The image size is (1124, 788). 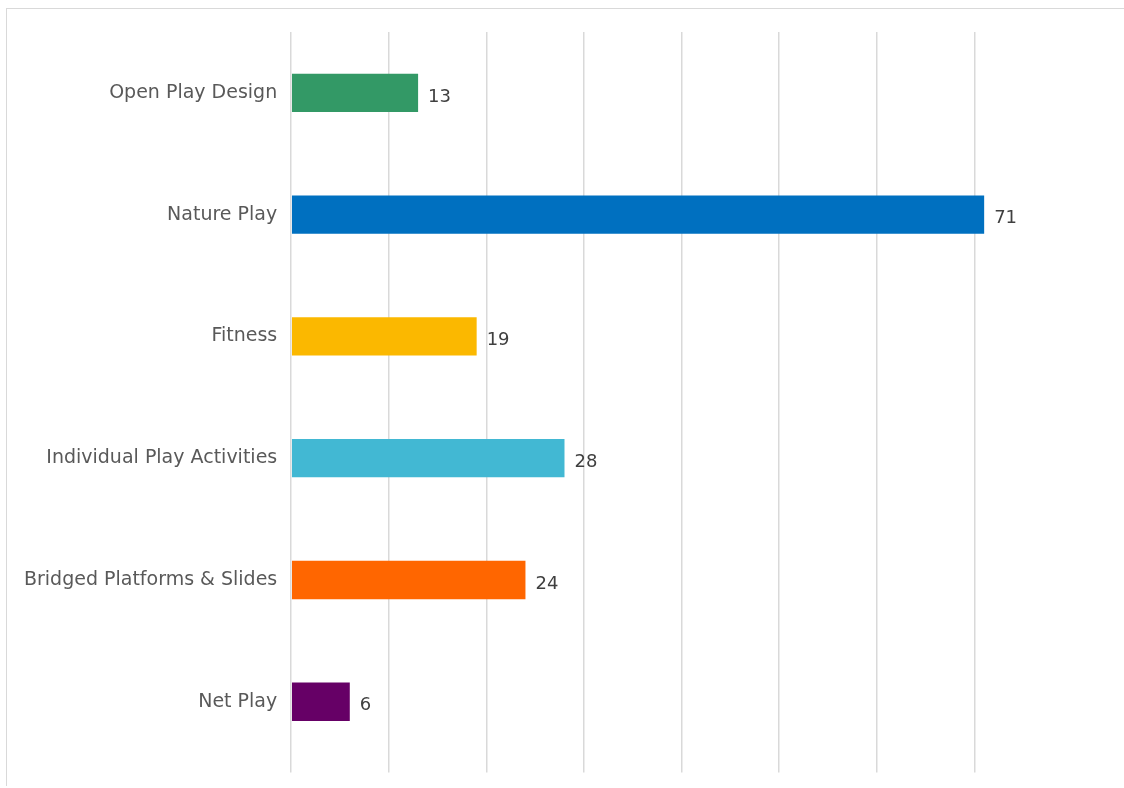 What do you see at coordinates (238, 699) in the screenshot?
I see `y-tick-label: Net Play` at bounding box center [238, 699].